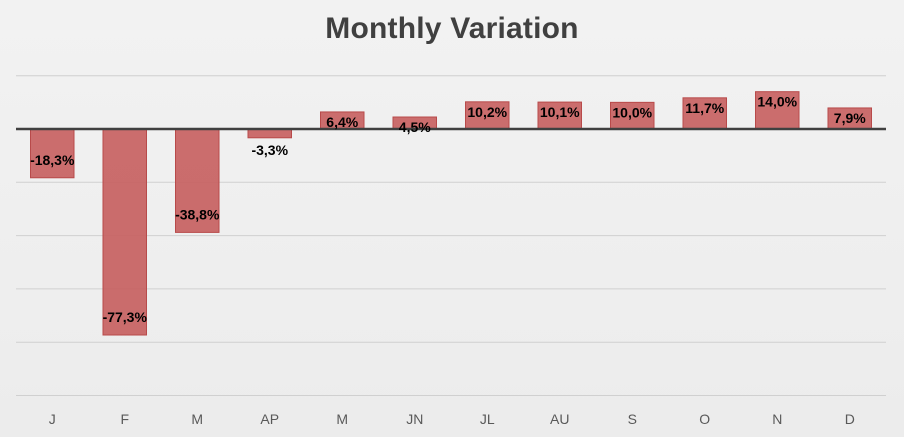  I want to click on data-label: 4,5%, so click(415, 127).